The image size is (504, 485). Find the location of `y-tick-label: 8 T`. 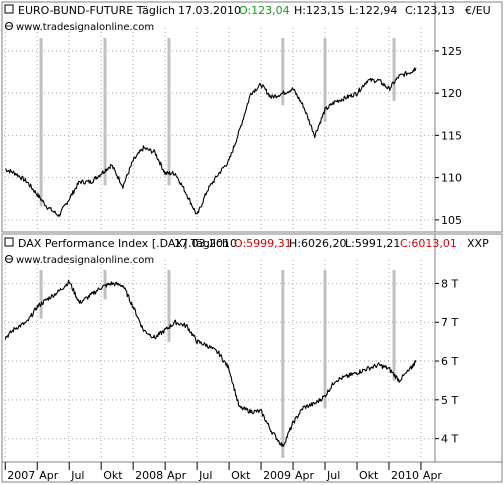

y-tick-label: 8 T is located at coordinates (449, 283).